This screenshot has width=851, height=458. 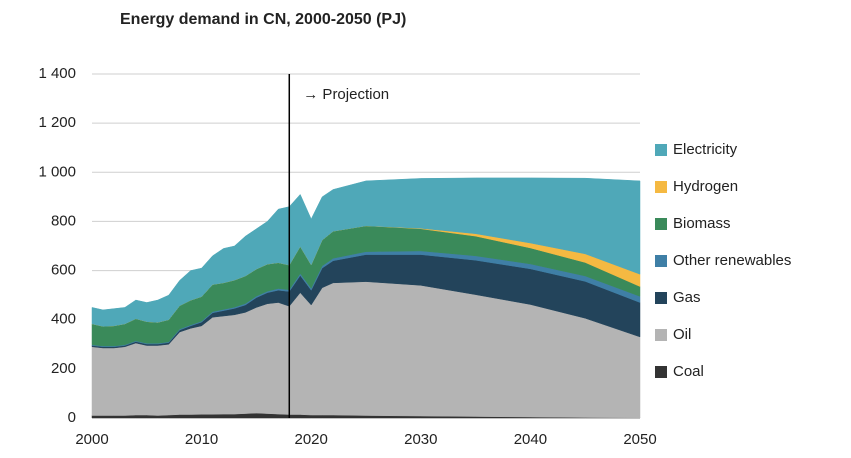 I want to click on legend-label: Oil, so click(x=682, y=334).